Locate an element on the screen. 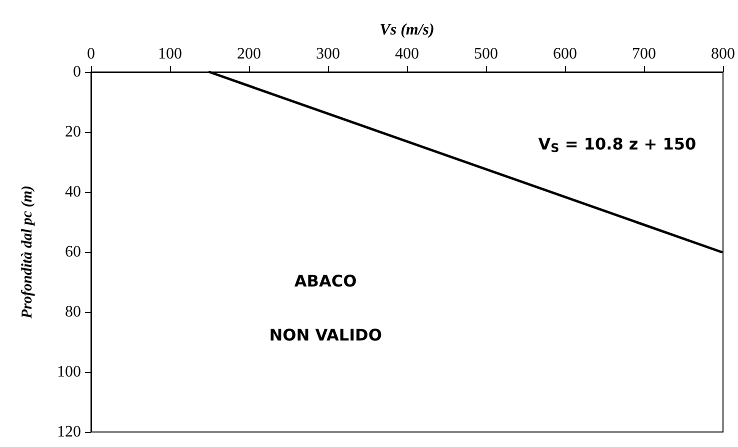  x-tick-label: 800 is located at coordinates (723, 54).